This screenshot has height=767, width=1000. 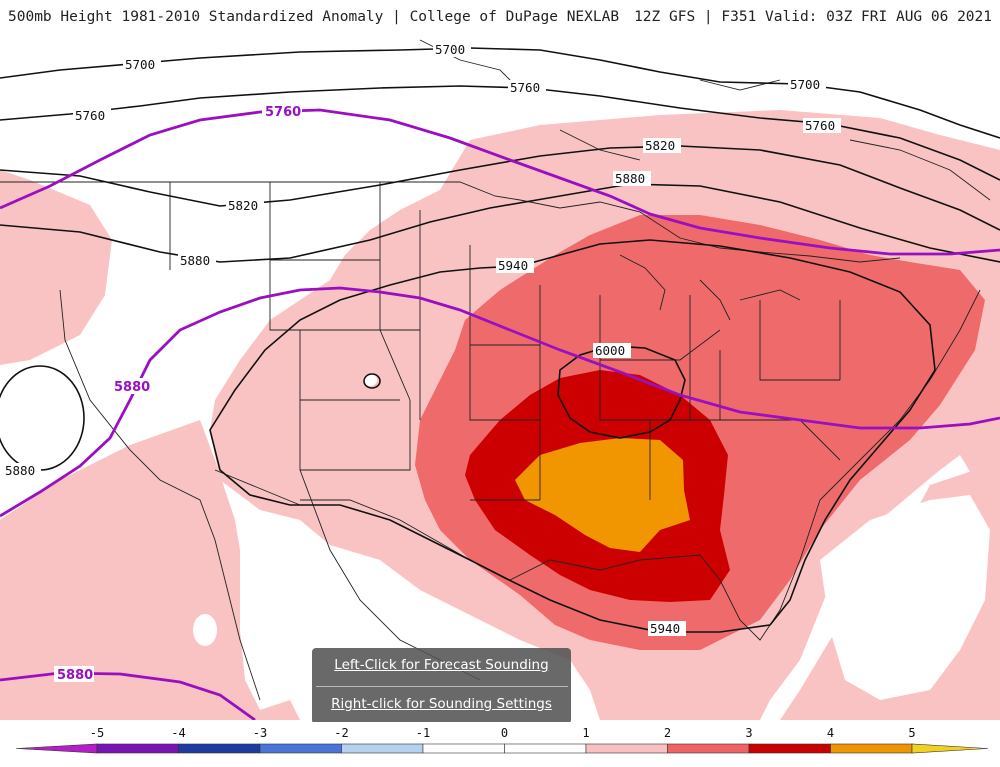 What do you see at coordinates (178, 733) in the screenshot?
I see `scale-tick-label: -4` at bounding box center [178, 733].